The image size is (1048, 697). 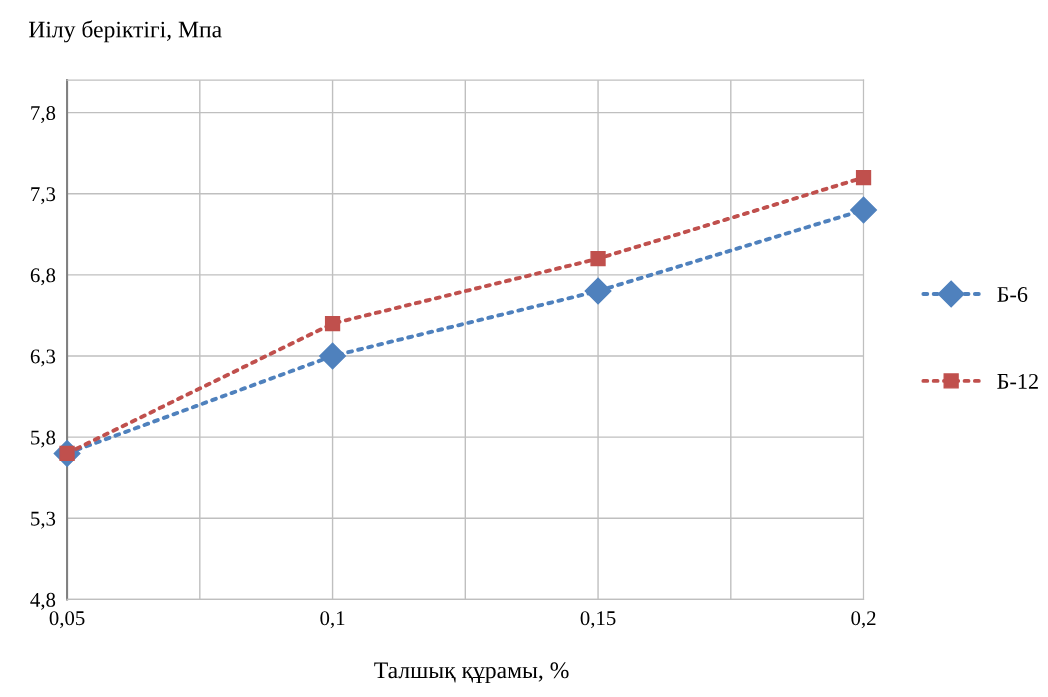 What do you see at coordinates (125, 31) in the screenshot?
I see `y-axis-title: Иілу беріктігі, Мпа` at bounding box center [125, 31].